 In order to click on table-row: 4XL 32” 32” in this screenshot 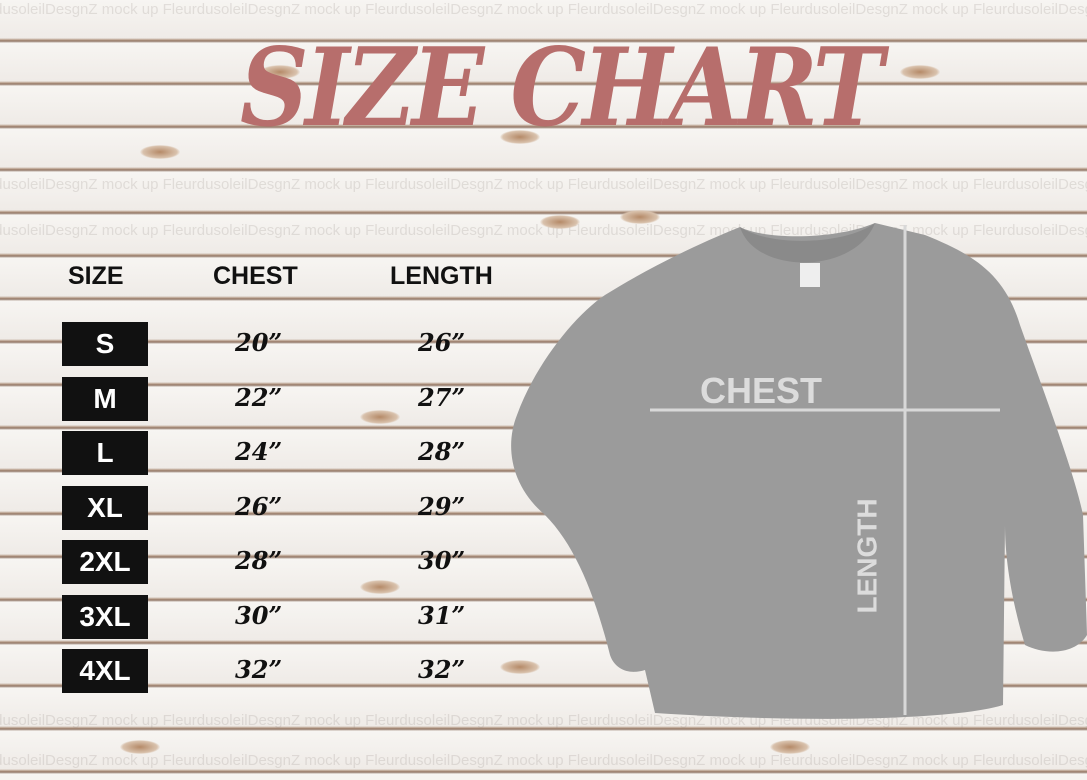, I will do `click(280, 672)`.